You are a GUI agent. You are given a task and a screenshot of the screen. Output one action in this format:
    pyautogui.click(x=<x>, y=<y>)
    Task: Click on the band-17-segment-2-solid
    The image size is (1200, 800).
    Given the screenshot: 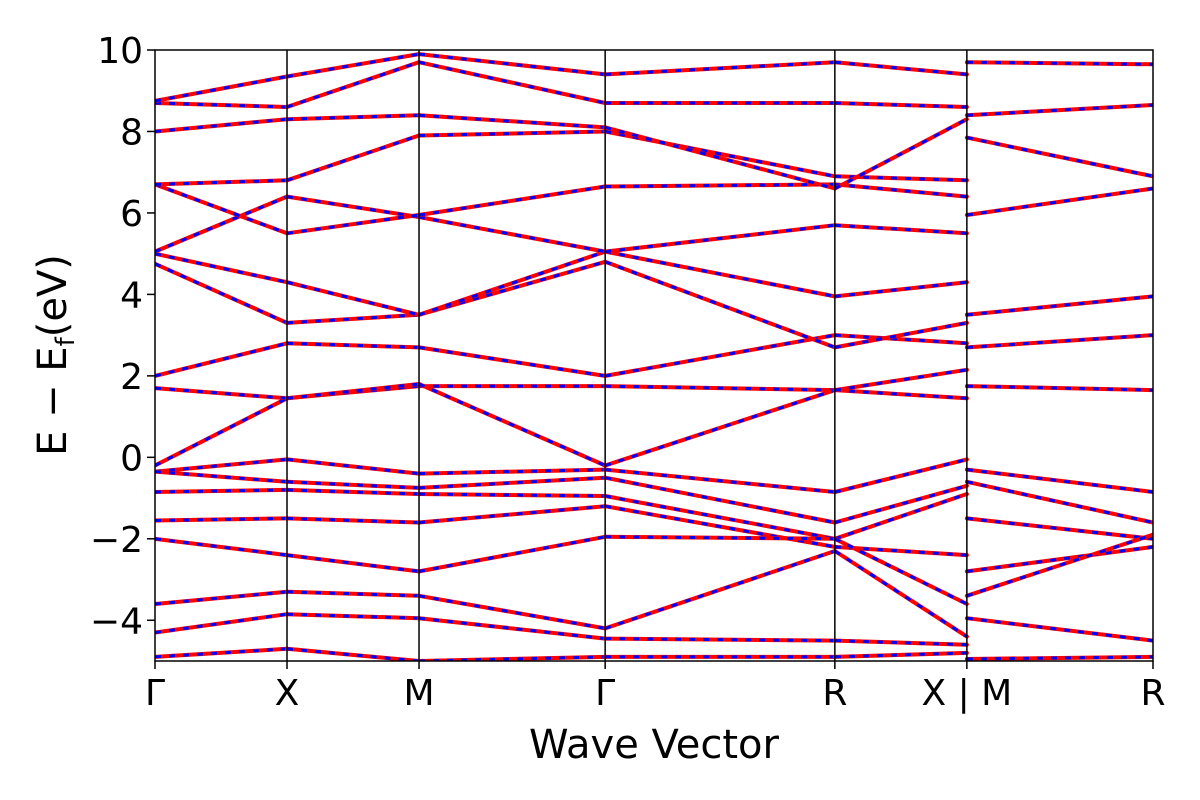 What is the action you would take?
    pyautogui.click(x=353, y=117)
    